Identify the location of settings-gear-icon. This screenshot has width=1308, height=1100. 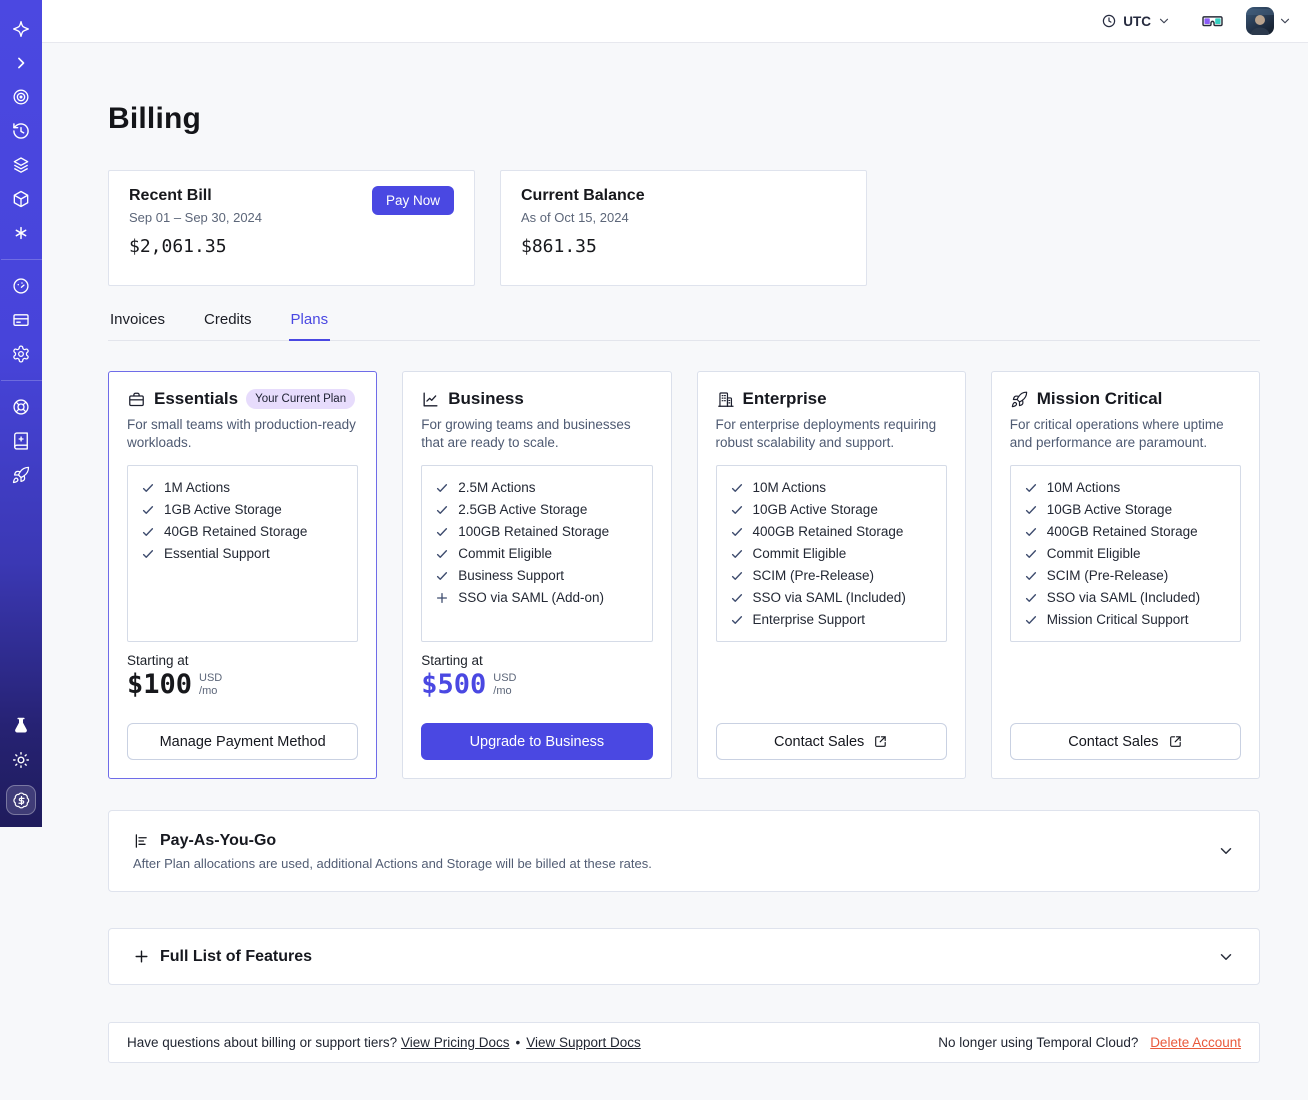
(21, 354).